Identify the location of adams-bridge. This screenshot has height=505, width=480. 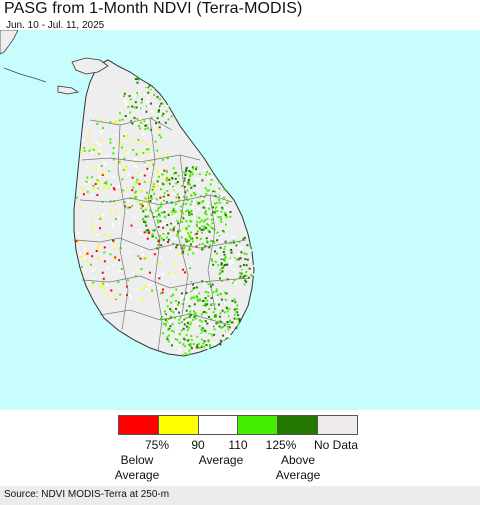
(25, 75).